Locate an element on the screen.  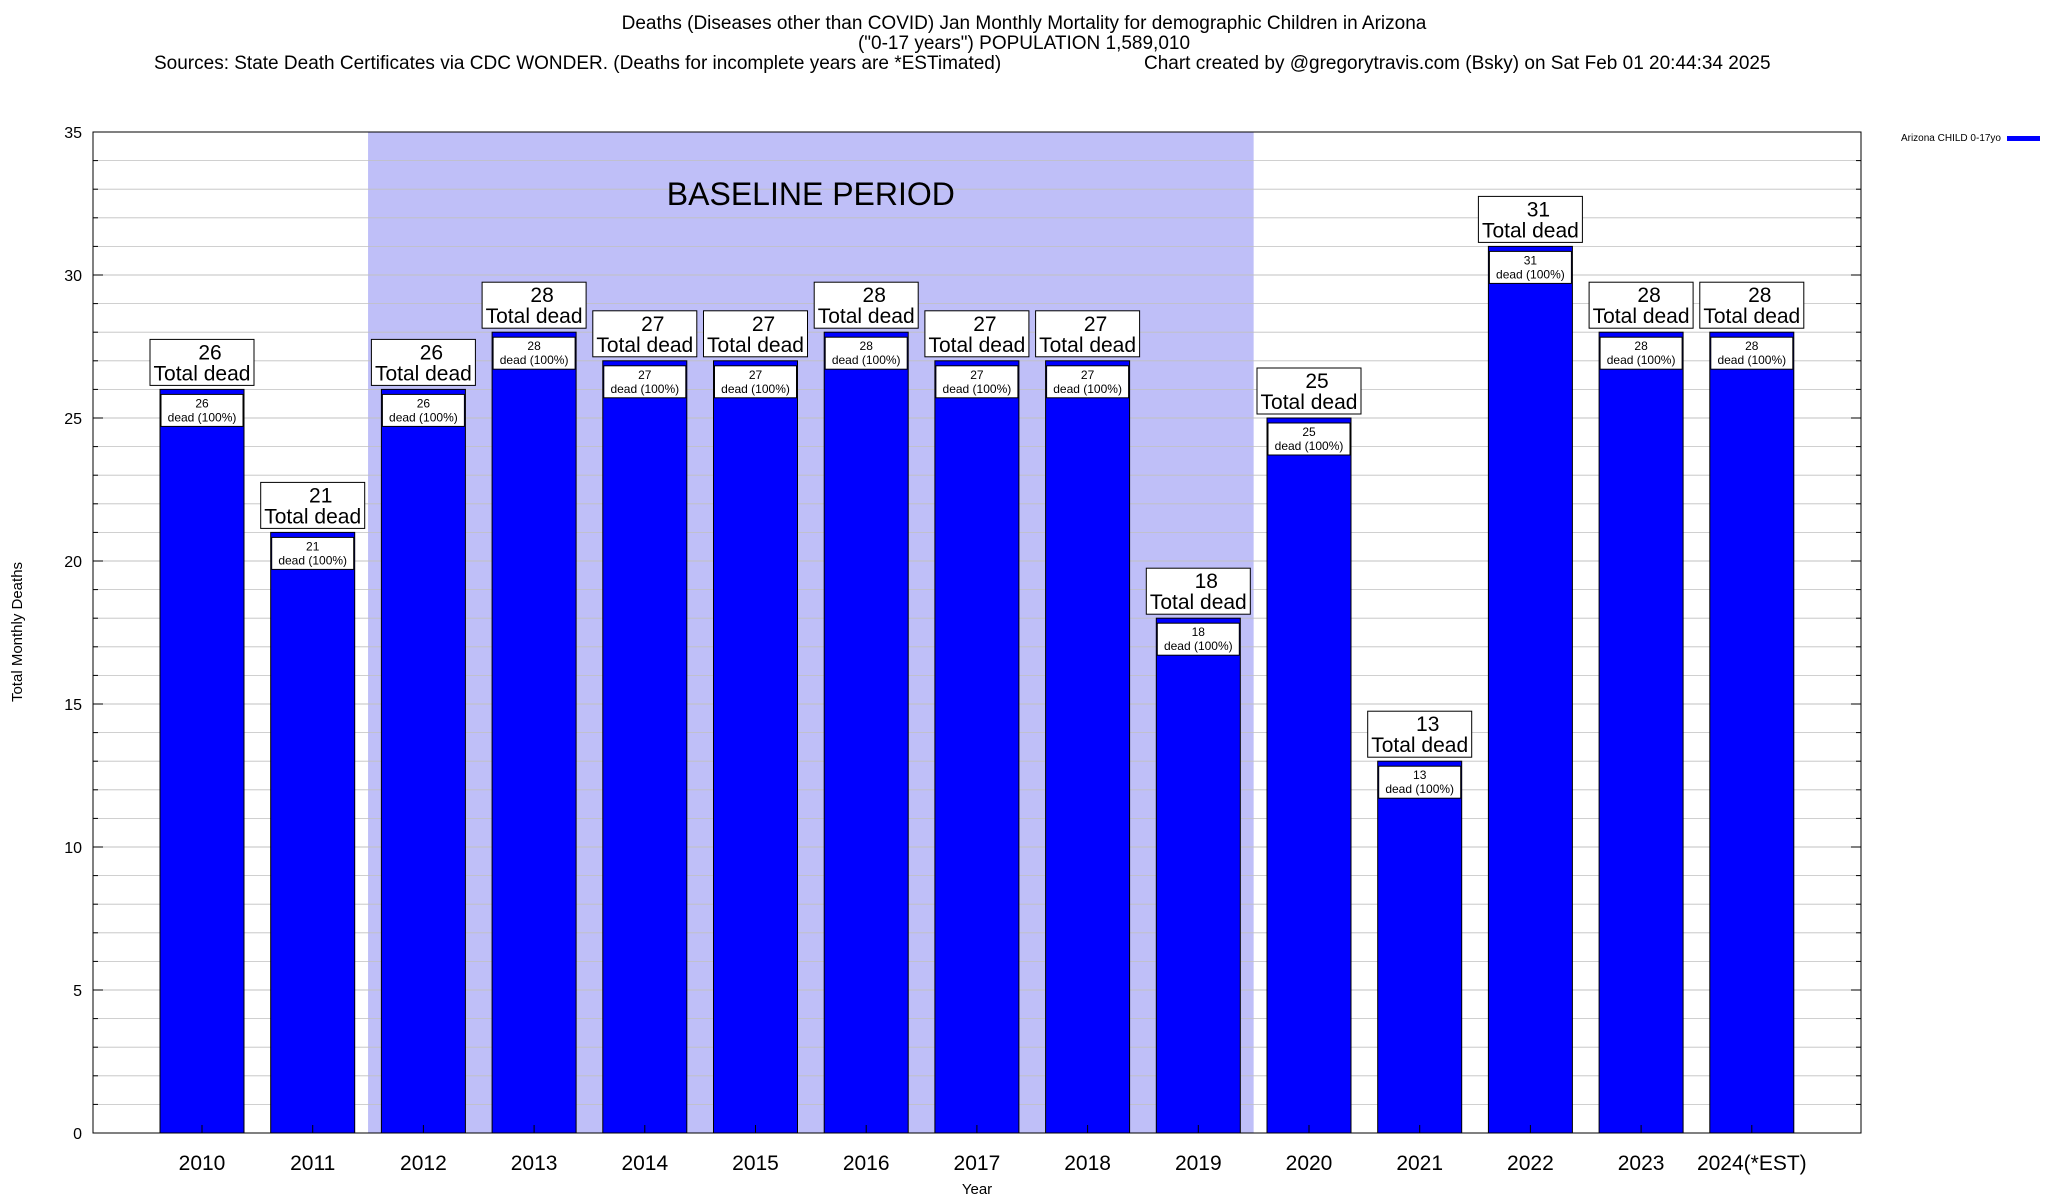
inner-label-value: 21 is located at coordinates (313, 546).